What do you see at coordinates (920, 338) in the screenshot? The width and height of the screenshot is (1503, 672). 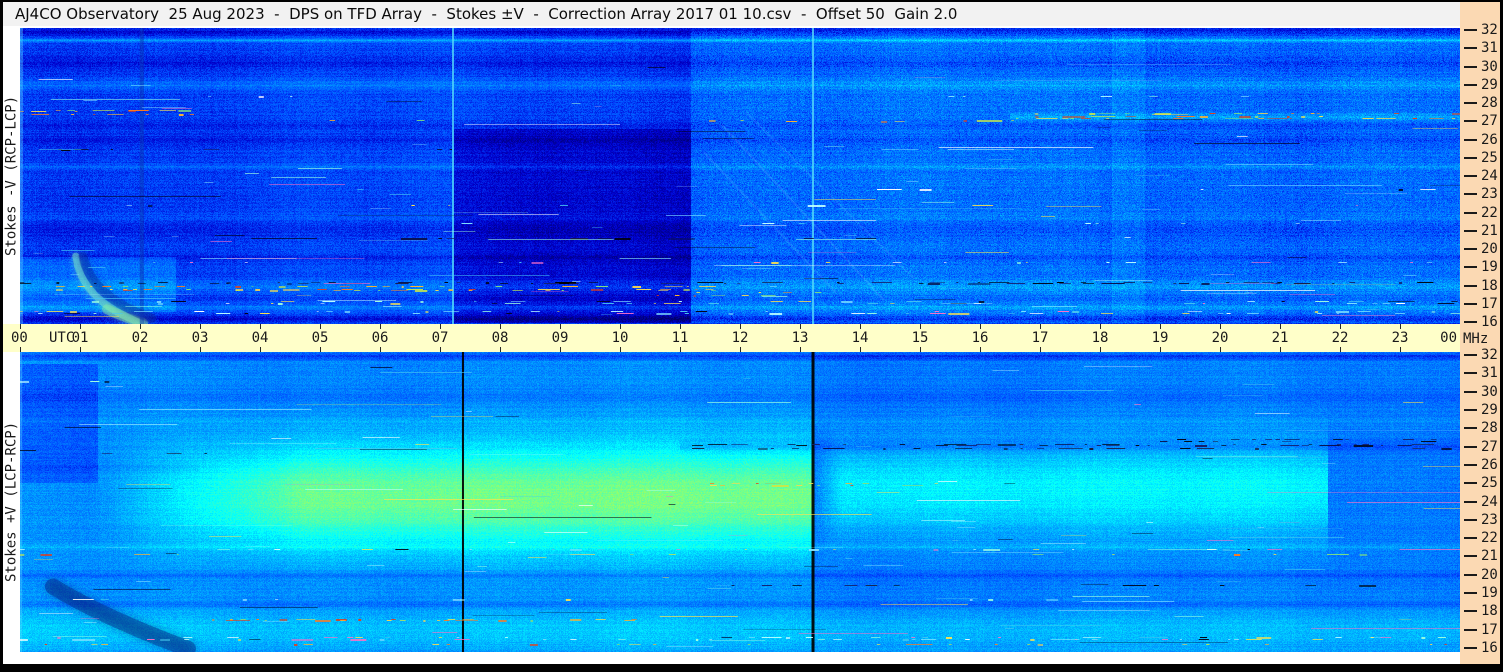 I see `hour-label: 15` at bounding box center [920, 338].